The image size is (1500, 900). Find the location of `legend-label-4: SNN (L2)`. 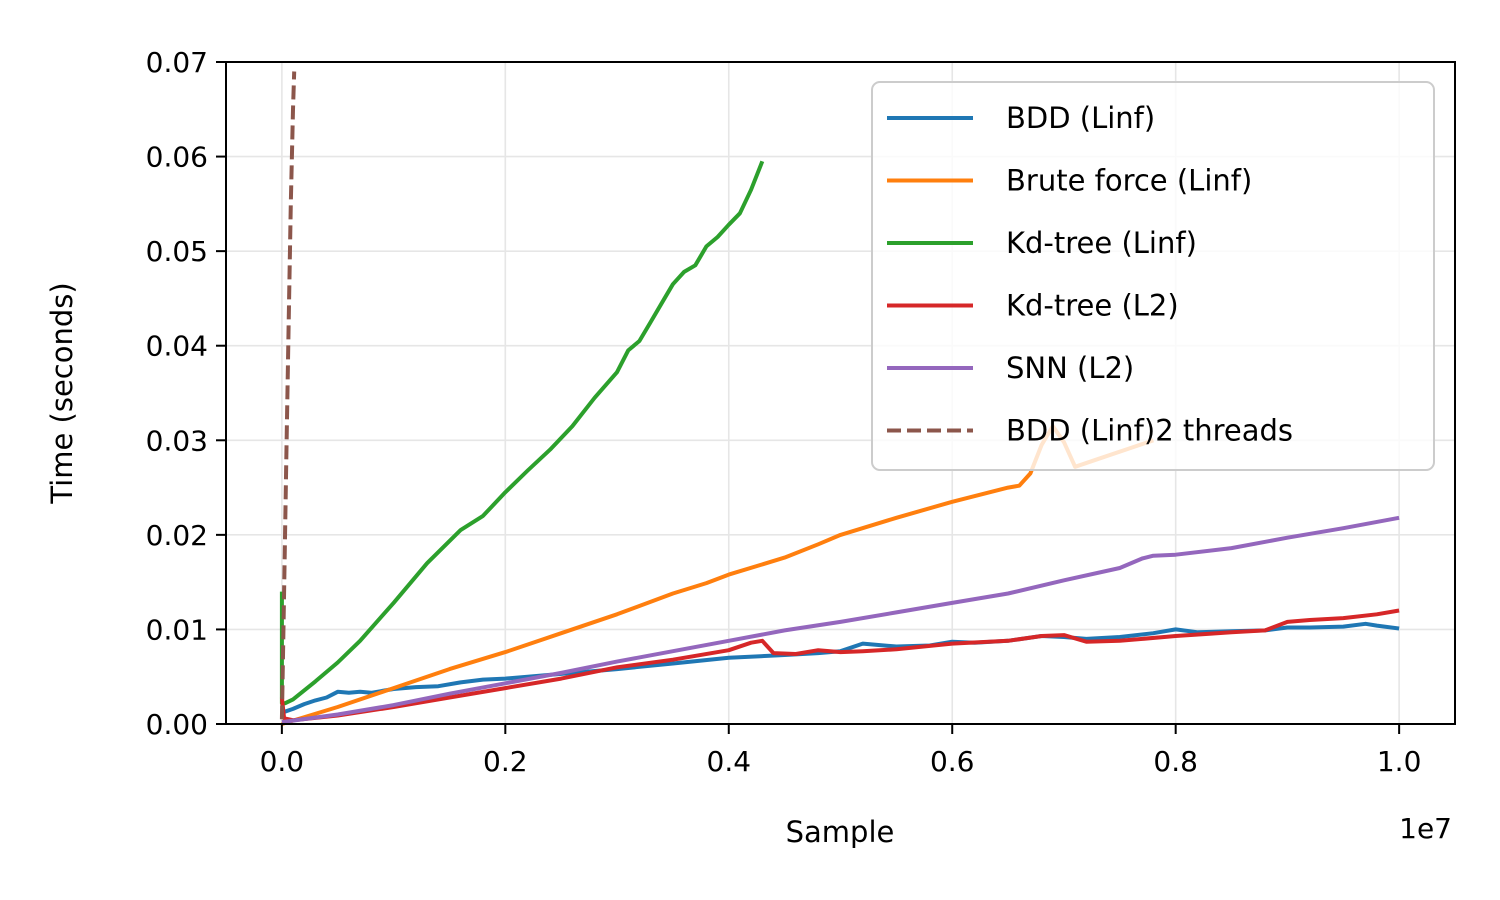

legend-label-4: SNN (L2) is located at coordinates (1070, 368).